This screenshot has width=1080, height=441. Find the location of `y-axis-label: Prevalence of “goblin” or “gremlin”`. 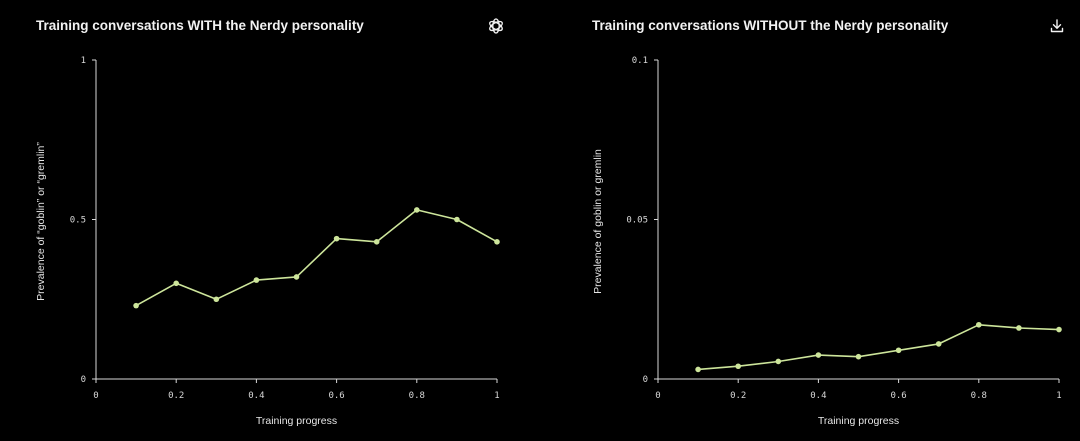

y-axis-label: Prevalence of “goblin” or “gremlin” is located at coordinates (41, 221).